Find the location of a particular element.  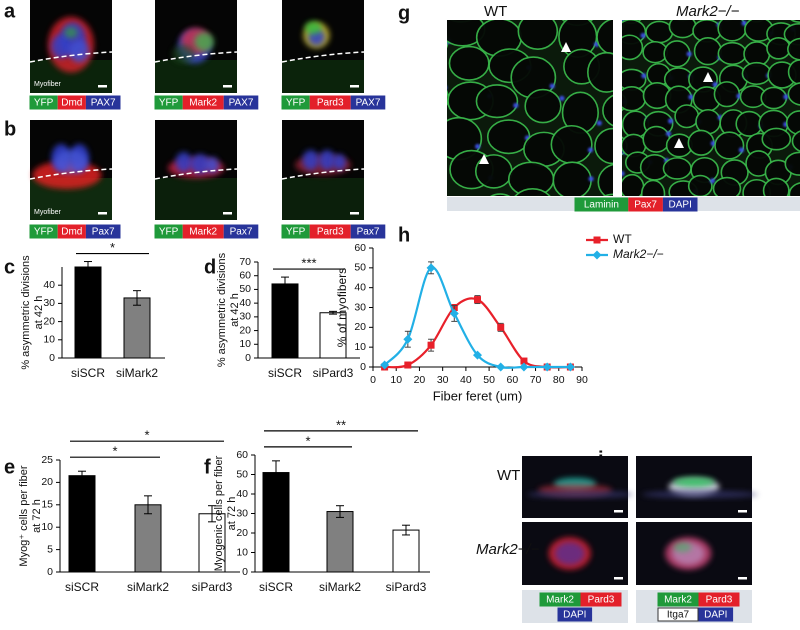

y-axis-label: Myogenic cells per fiber is located at coordinates (219, 513).